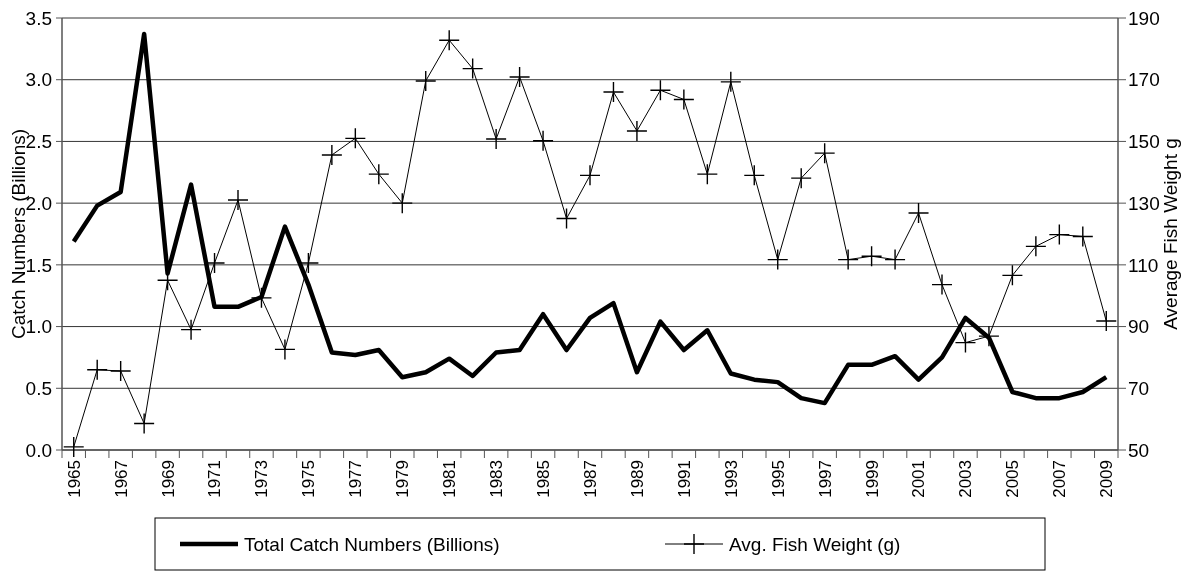 The height and width of the screenshot is (588, 1185). What do you see at coordinates (497, 479) in the screenshot?
I see `x-tick-label: 1983` at bounding box center [497, 479].